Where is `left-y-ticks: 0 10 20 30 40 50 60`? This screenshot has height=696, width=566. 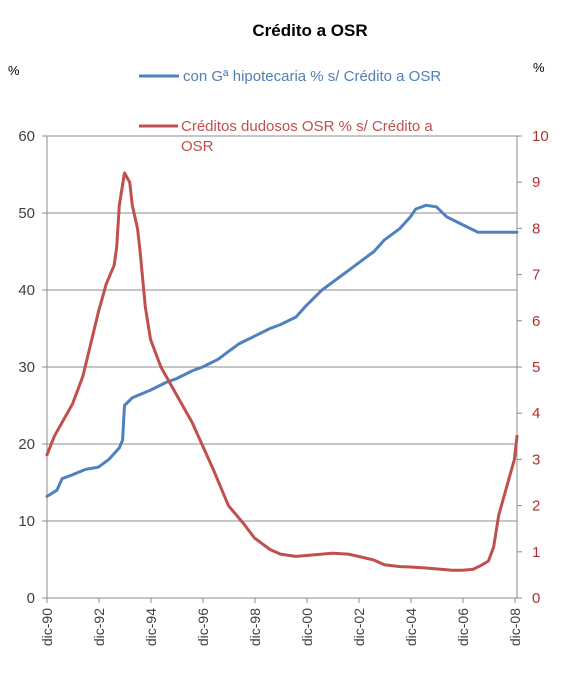 left-y-ticks: 0 10 20 30 40 50 60 is located at coordinates (32, 367).